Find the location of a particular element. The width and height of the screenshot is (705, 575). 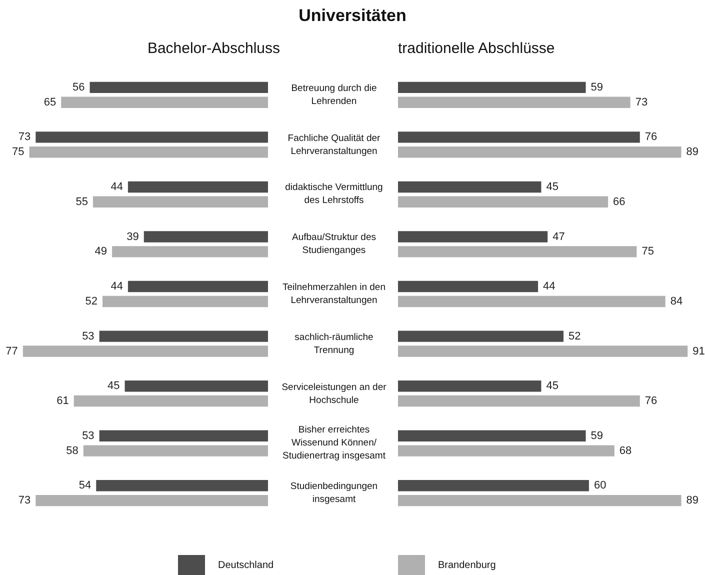

data-label: 65 is located at coordinates (50, 102).